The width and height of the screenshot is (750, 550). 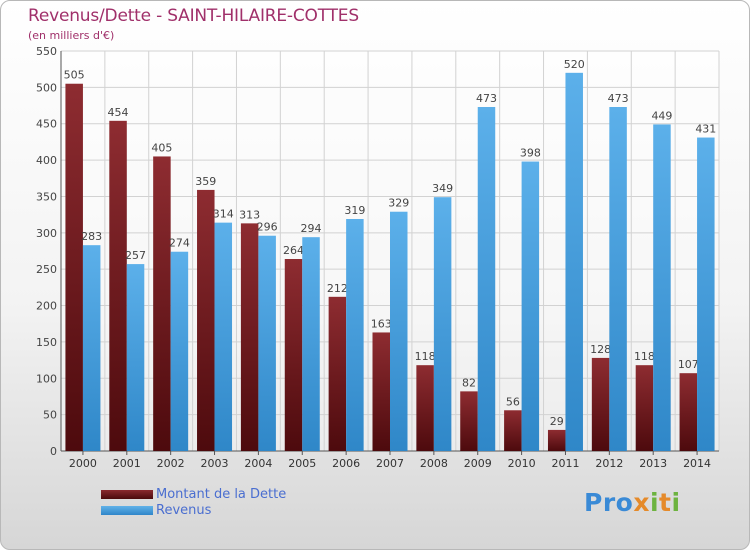 What do you see at coordinates (530, 153) in the screenshot?
I see `data-label-revenue: 398` at bounding box center [530, 153].